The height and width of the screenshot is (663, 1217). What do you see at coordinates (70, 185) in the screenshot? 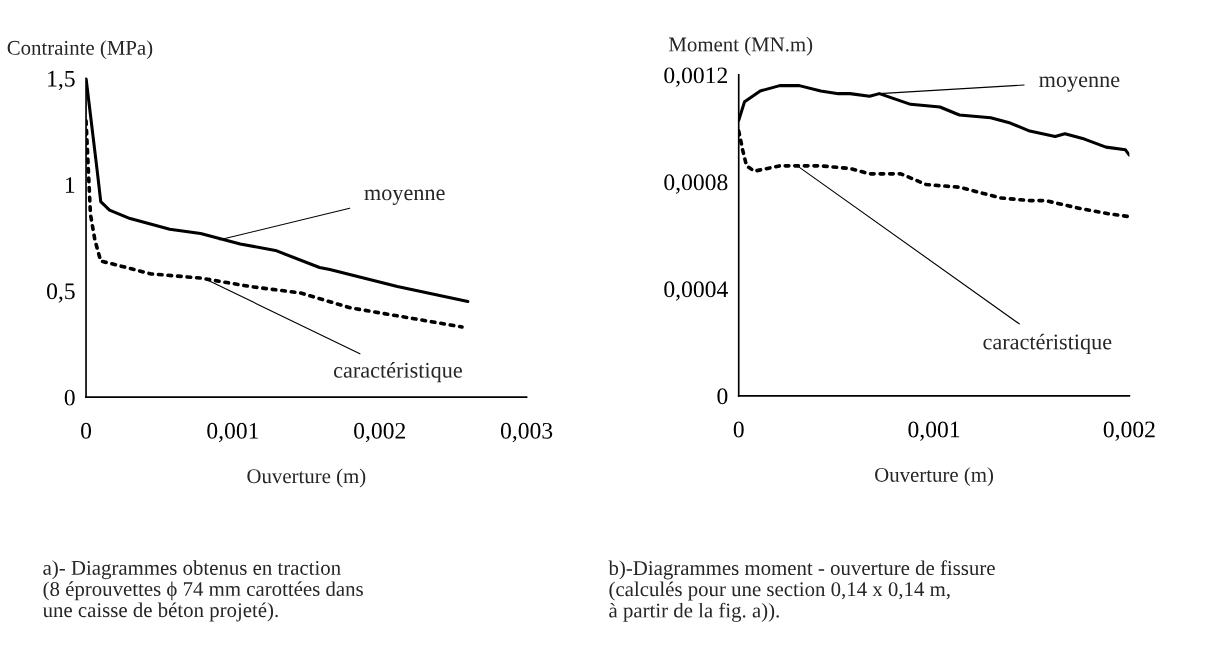
I see `y-tick-label: 1` at bounding box center [70, 185].